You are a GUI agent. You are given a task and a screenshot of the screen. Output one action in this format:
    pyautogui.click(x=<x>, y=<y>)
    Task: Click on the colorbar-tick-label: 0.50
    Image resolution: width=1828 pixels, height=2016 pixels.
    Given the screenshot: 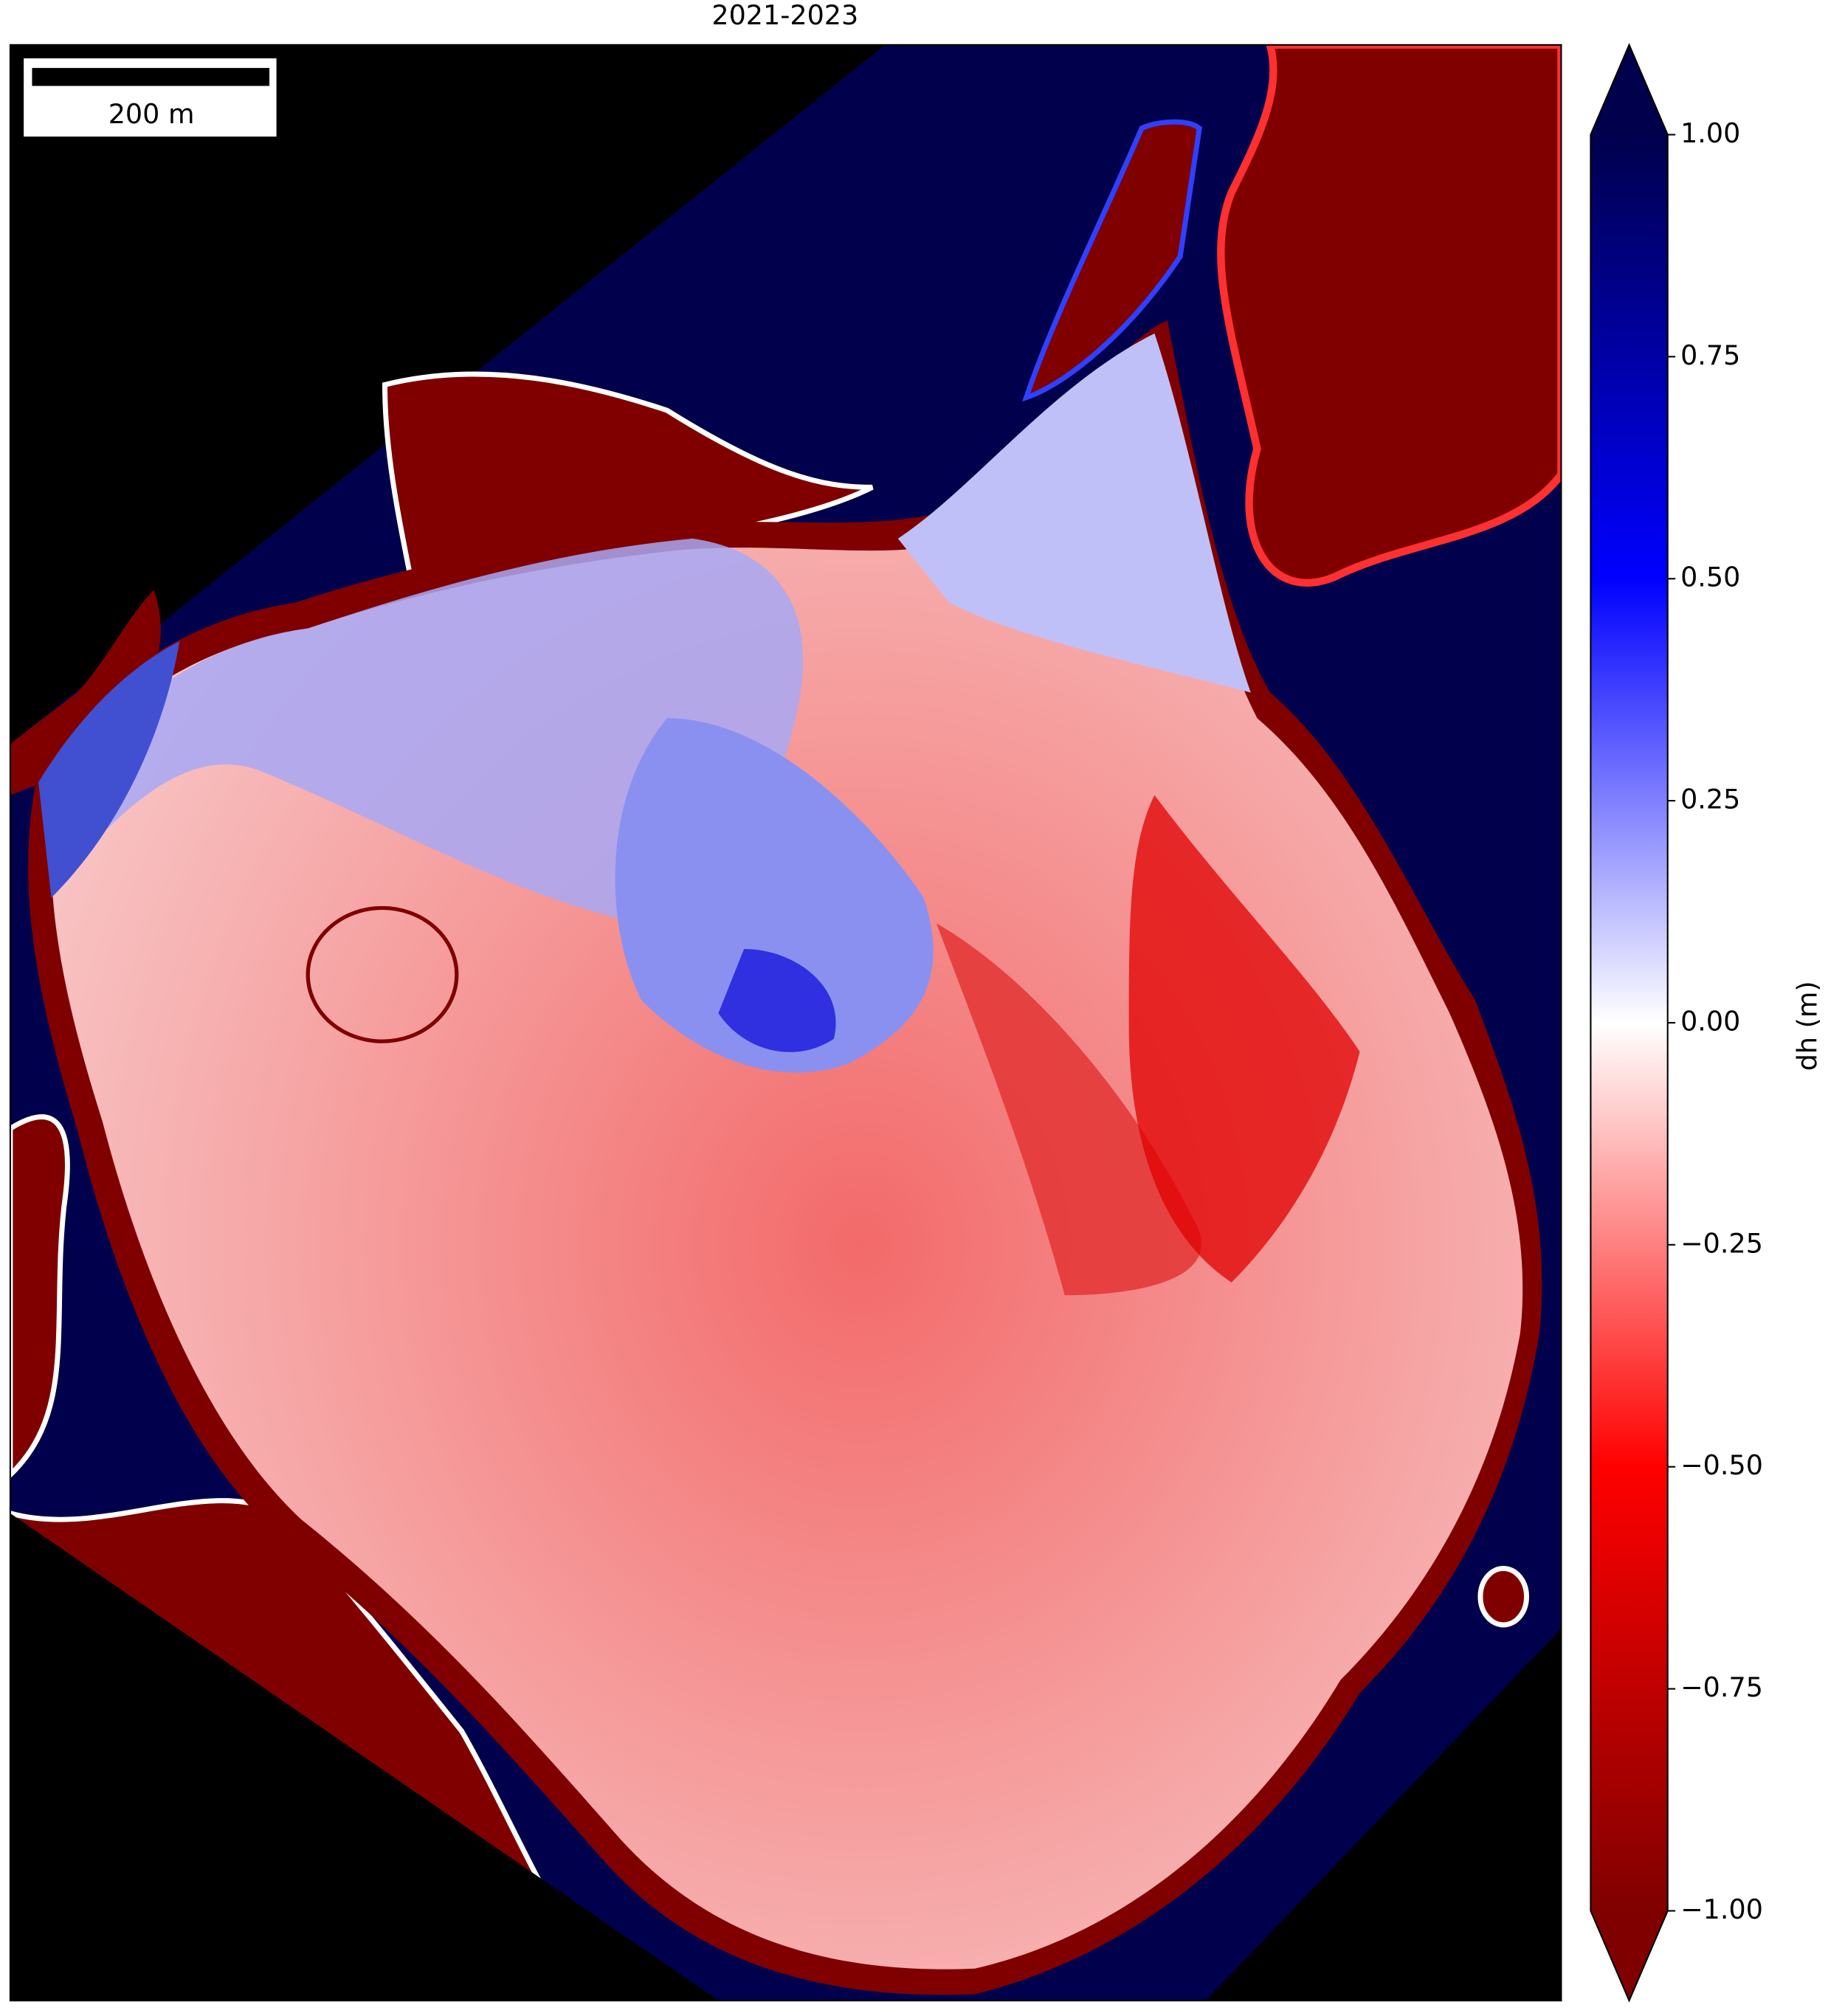 What is the action you would take?
    pyautogui.click(x=1710, y=578)
    